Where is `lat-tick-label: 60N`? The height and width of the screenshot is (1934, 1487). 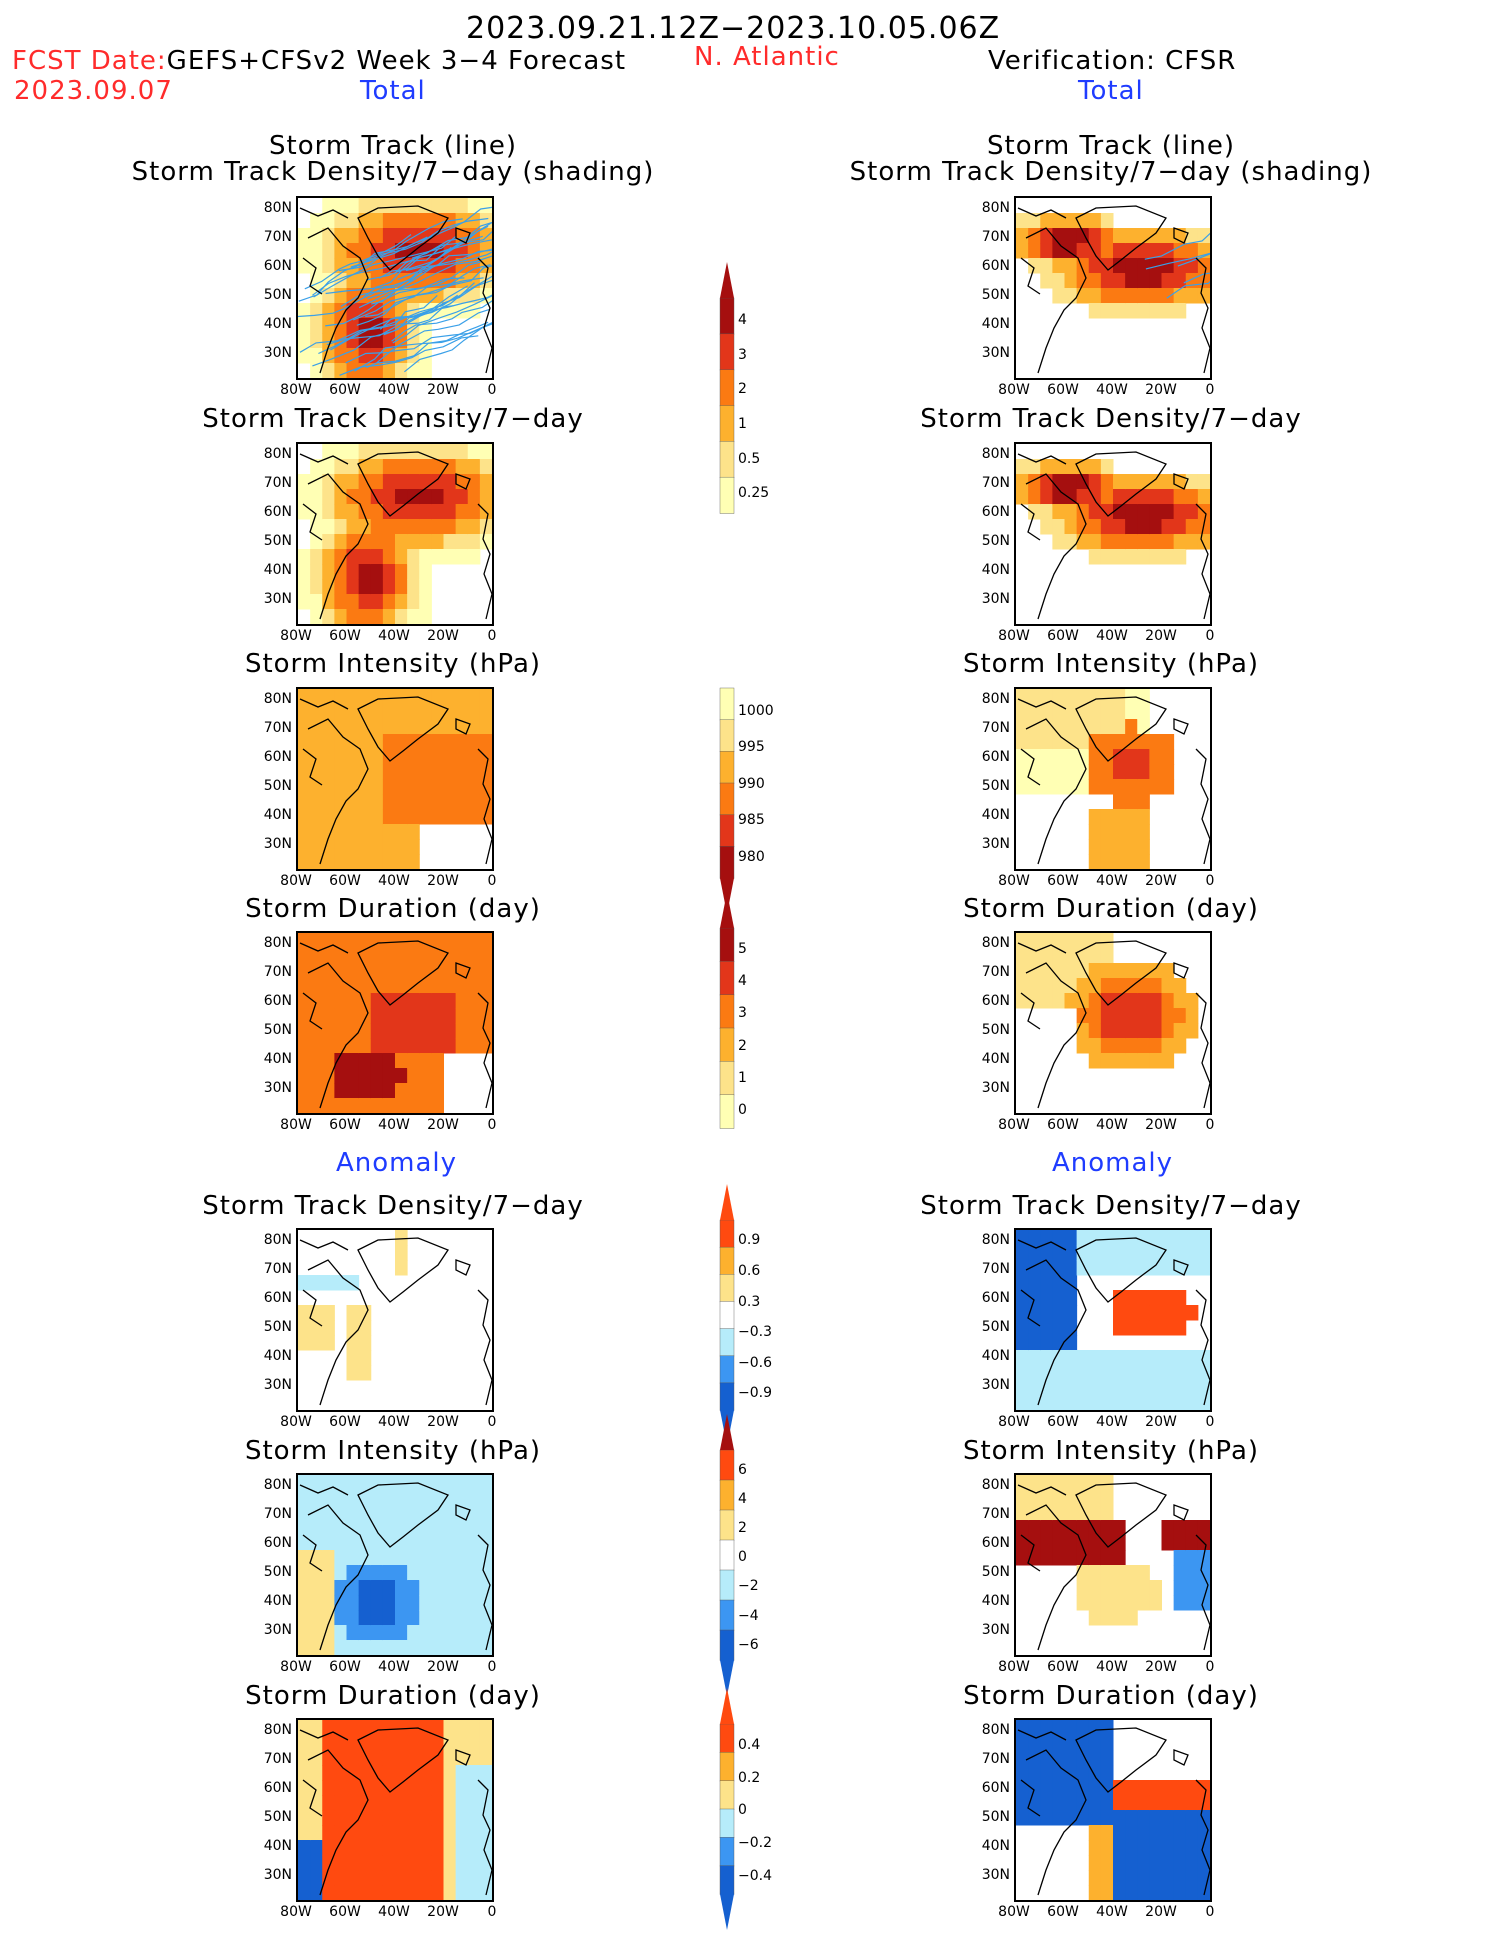 lat-tick-label: 60N is located at coordinates (277, 1543).